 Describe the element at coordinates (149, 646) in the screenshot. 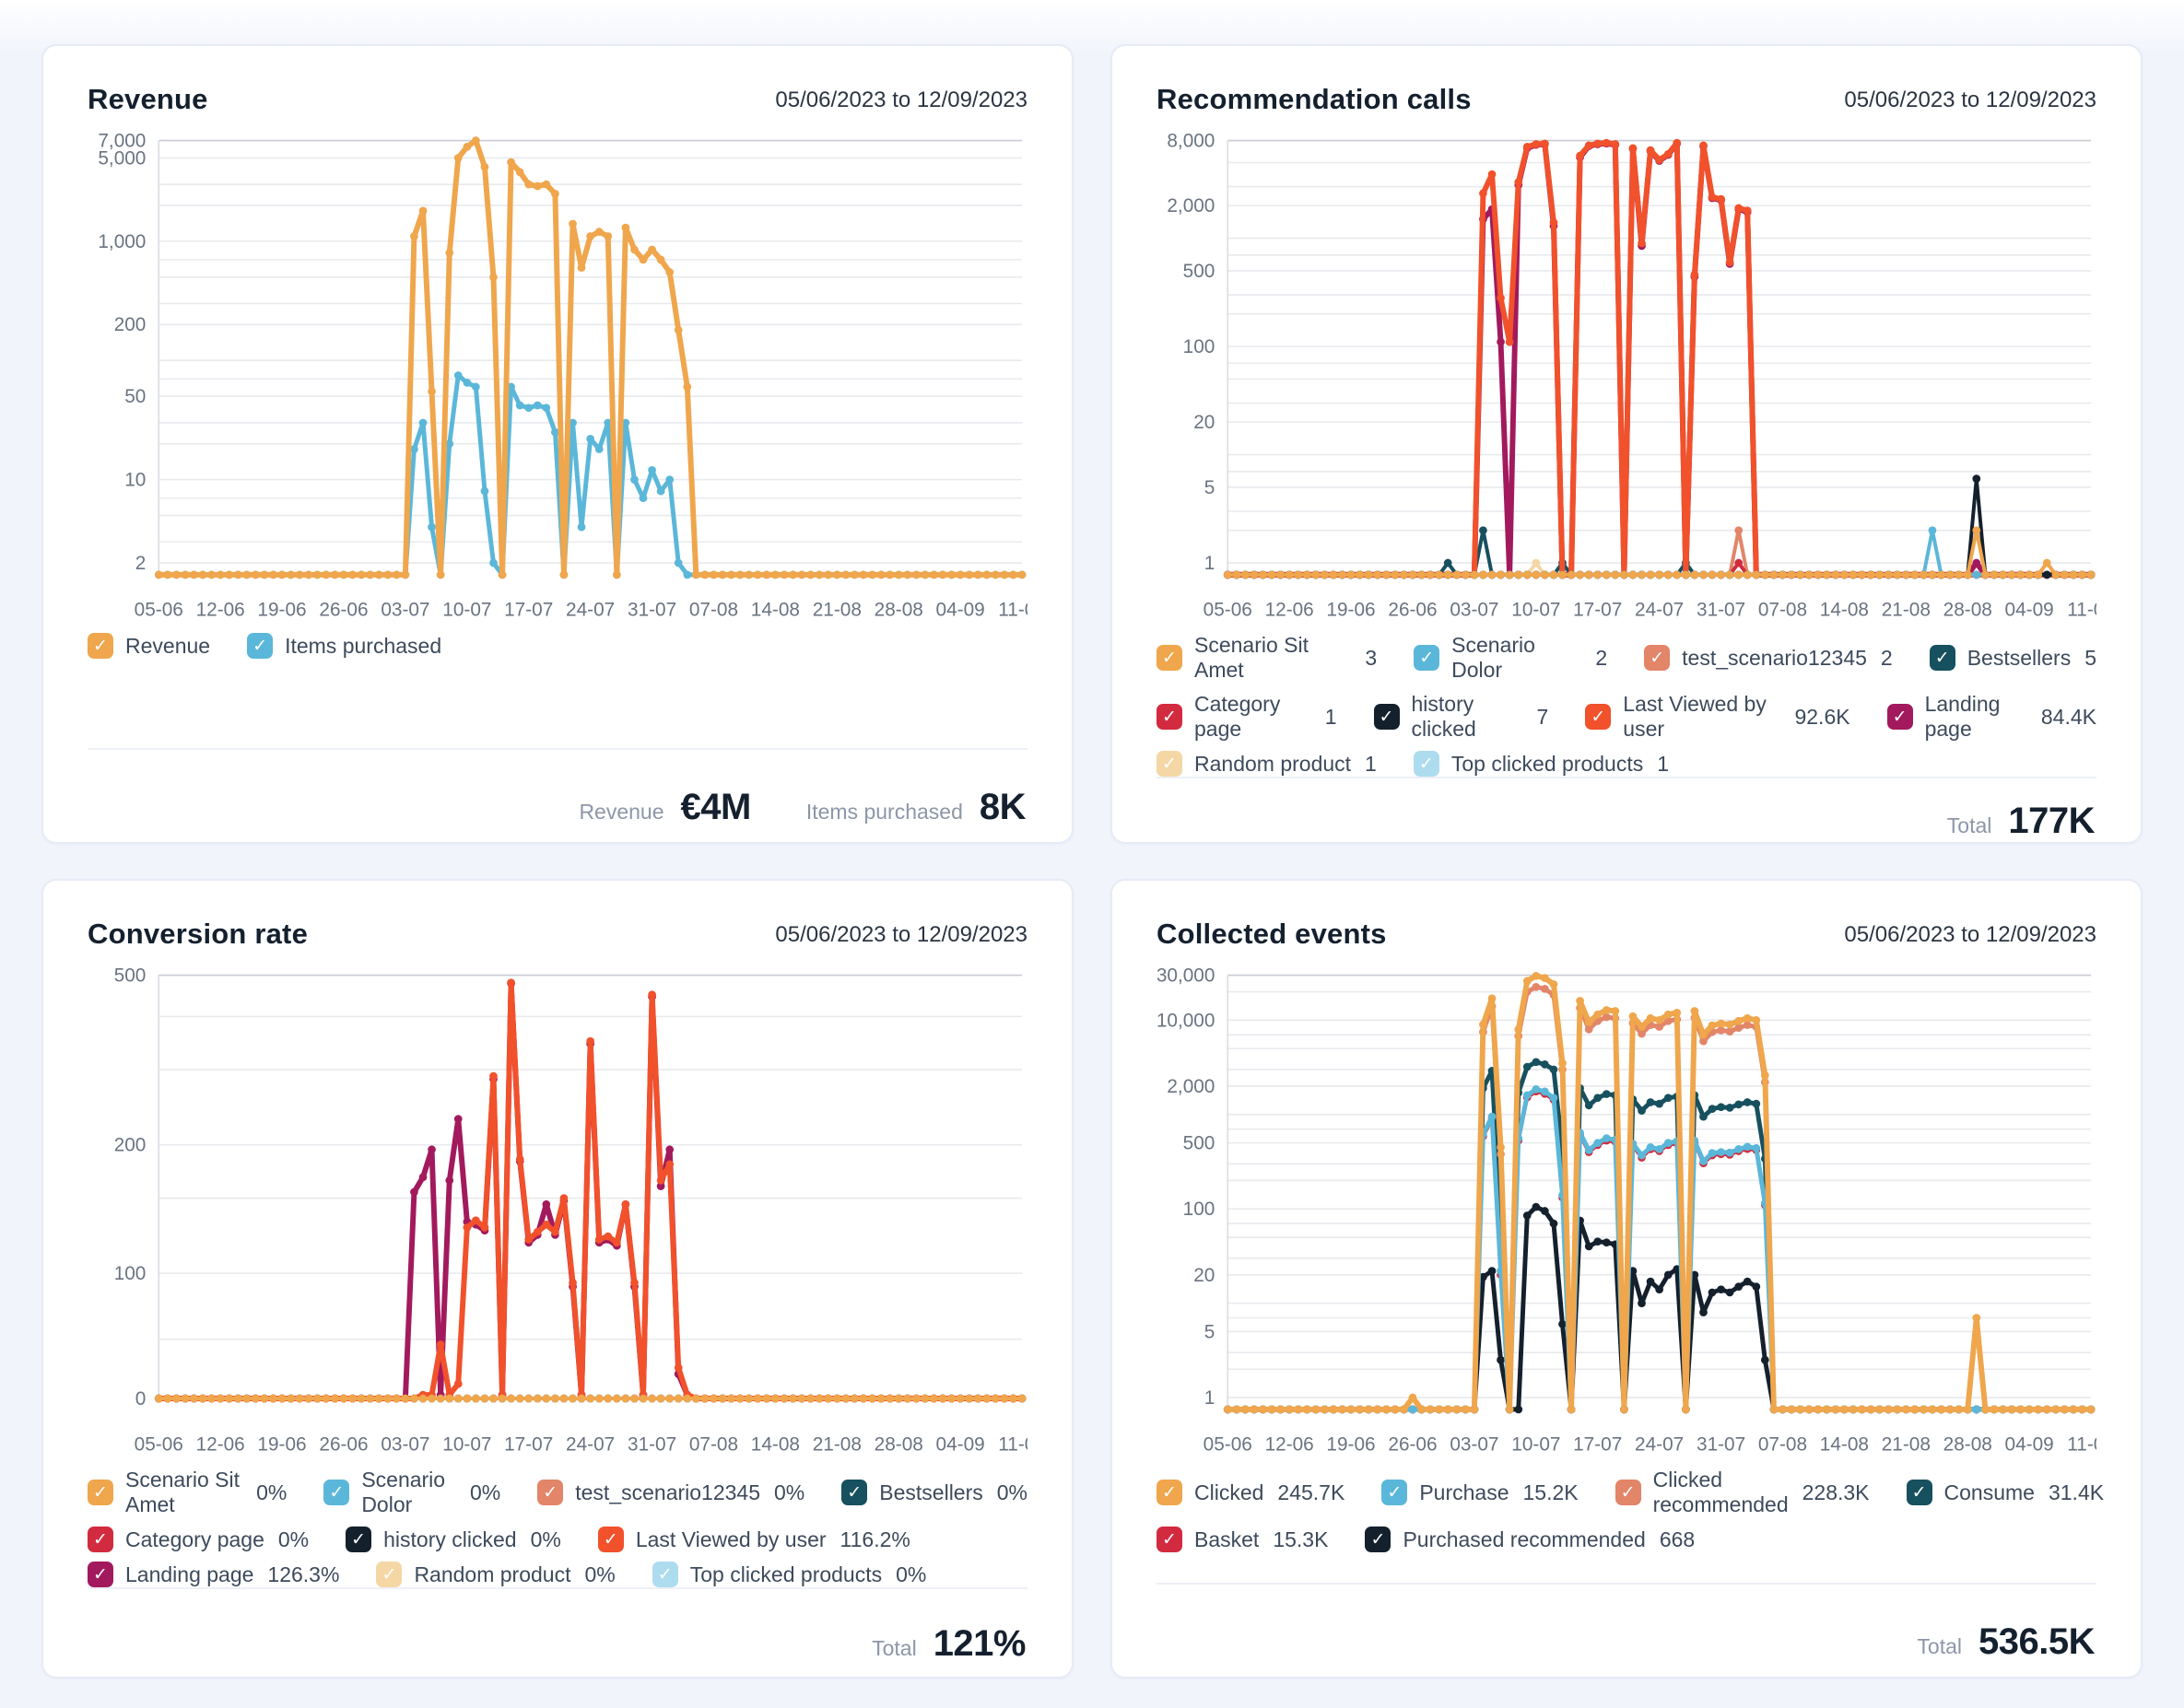

I see `legend-item-revenue: ✓ Revenue` at that location.